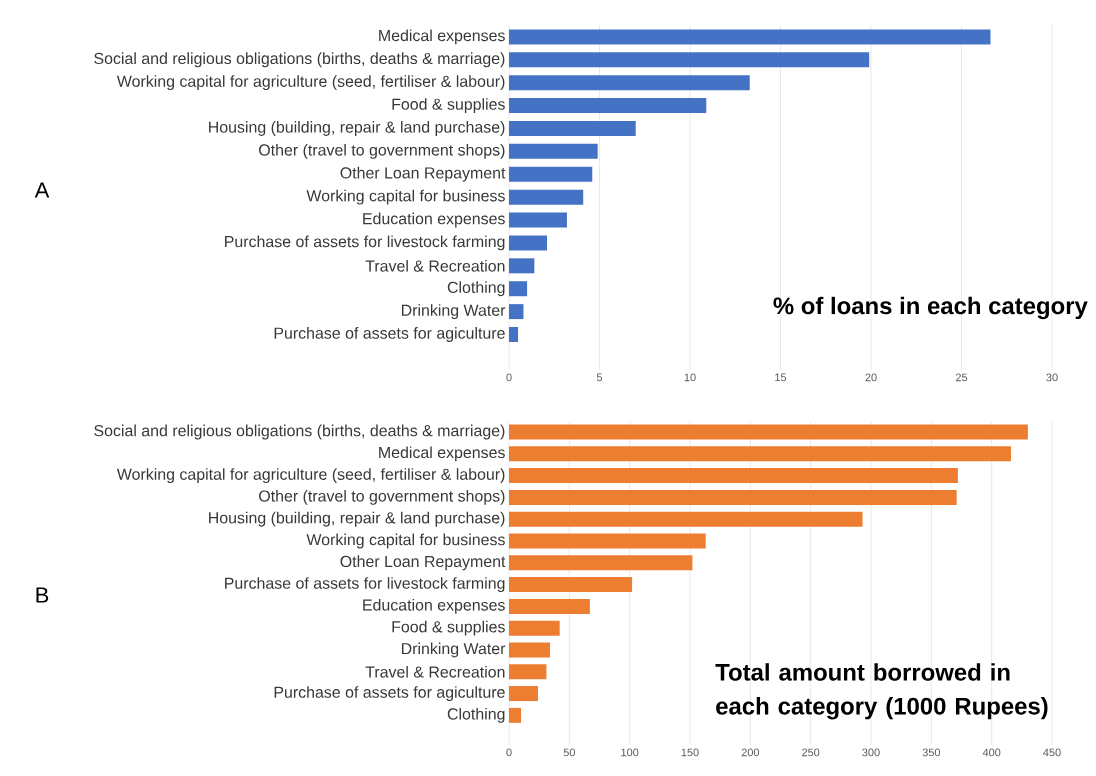 The image size is (1096, 776). Describe the element at coordinates (811, 752) in the screenshot. I see `x-tick-label: 250` at that location.